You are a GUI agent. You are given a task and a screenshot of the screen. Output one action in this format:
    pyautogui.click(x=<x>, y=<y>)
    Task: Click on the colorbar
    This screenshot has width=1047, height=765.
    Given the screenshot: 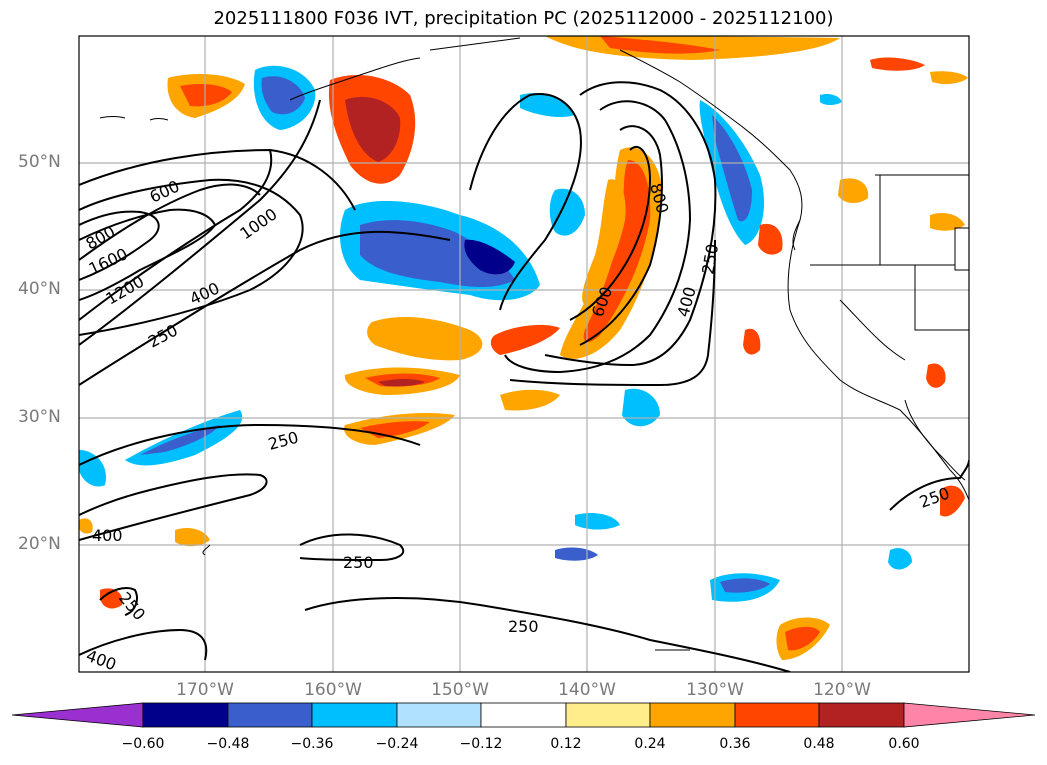 What is the action you would take?
    pyautogui.click(x=523, y=715)
    